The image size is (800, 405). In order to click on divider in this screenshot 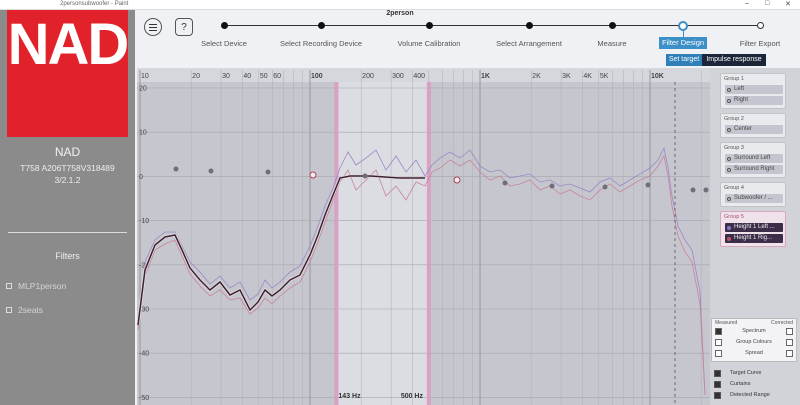, I will do `click(67, 232)`.